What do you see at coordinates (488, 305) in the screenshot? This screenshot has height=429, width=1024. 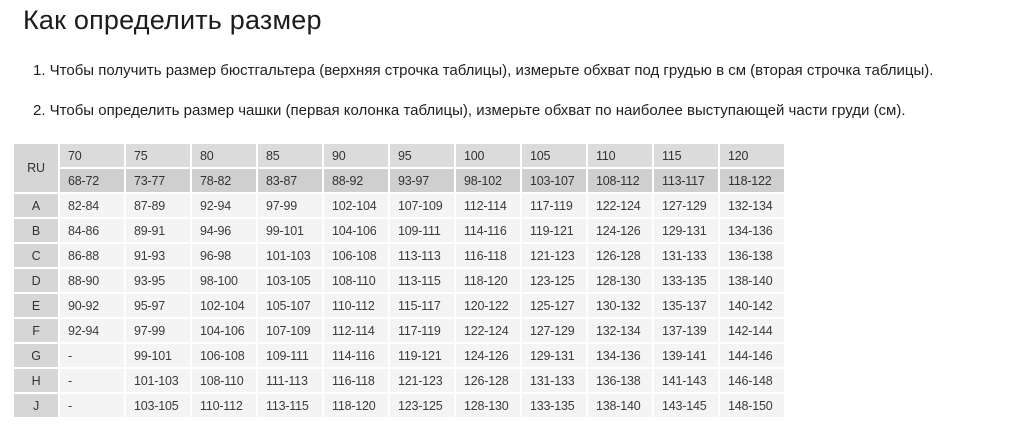 I see `size-range-cell: 120-122` at bounding box center [488, 305].